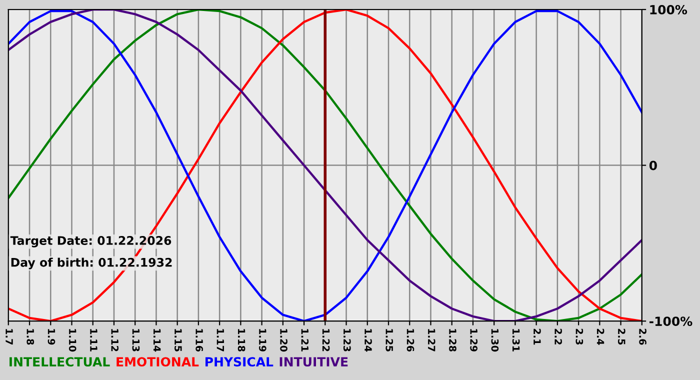 The width and height of the screenshot is (700, 380). I want to click on x-tick-label: 1.27, so click(432, 340).